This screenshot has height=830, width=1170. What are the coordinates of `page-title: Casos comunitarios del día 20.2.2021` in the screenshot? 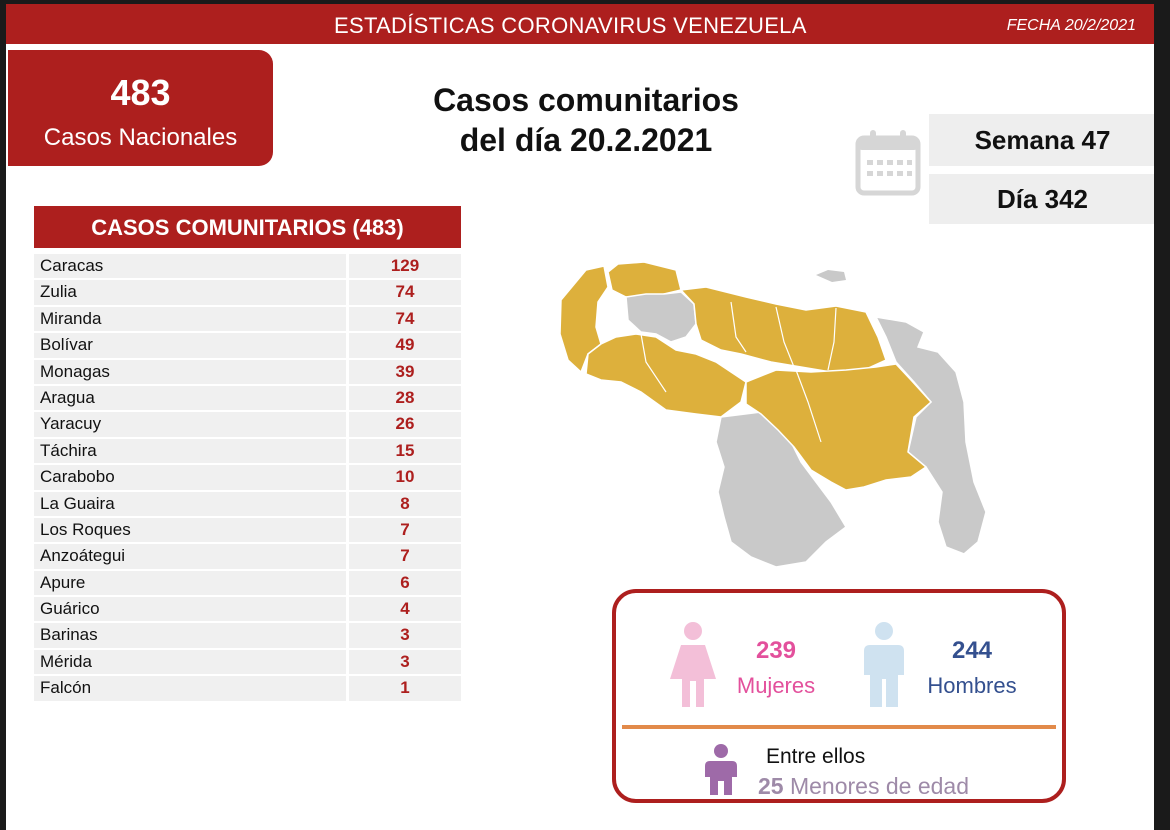 It's located at (586, 120).